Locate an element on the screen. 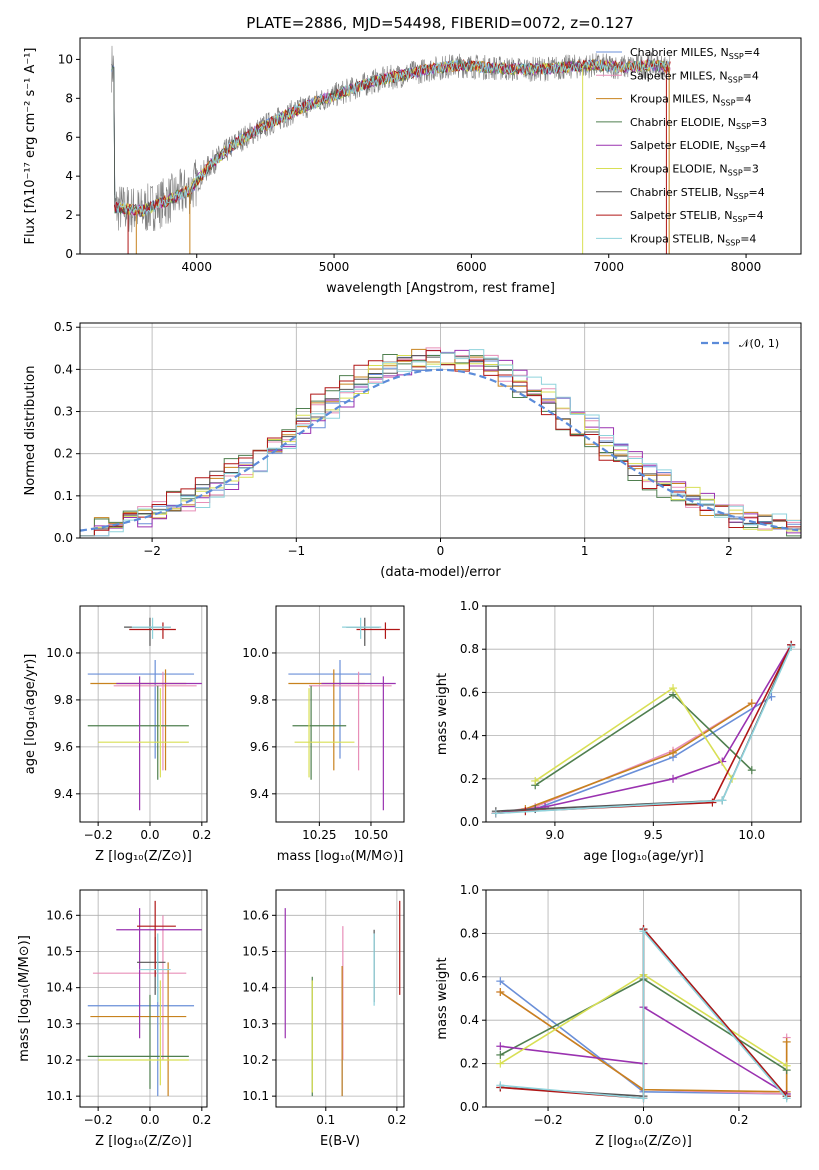  mass_vs_ebv-frame is located at coordinates (340, 998).